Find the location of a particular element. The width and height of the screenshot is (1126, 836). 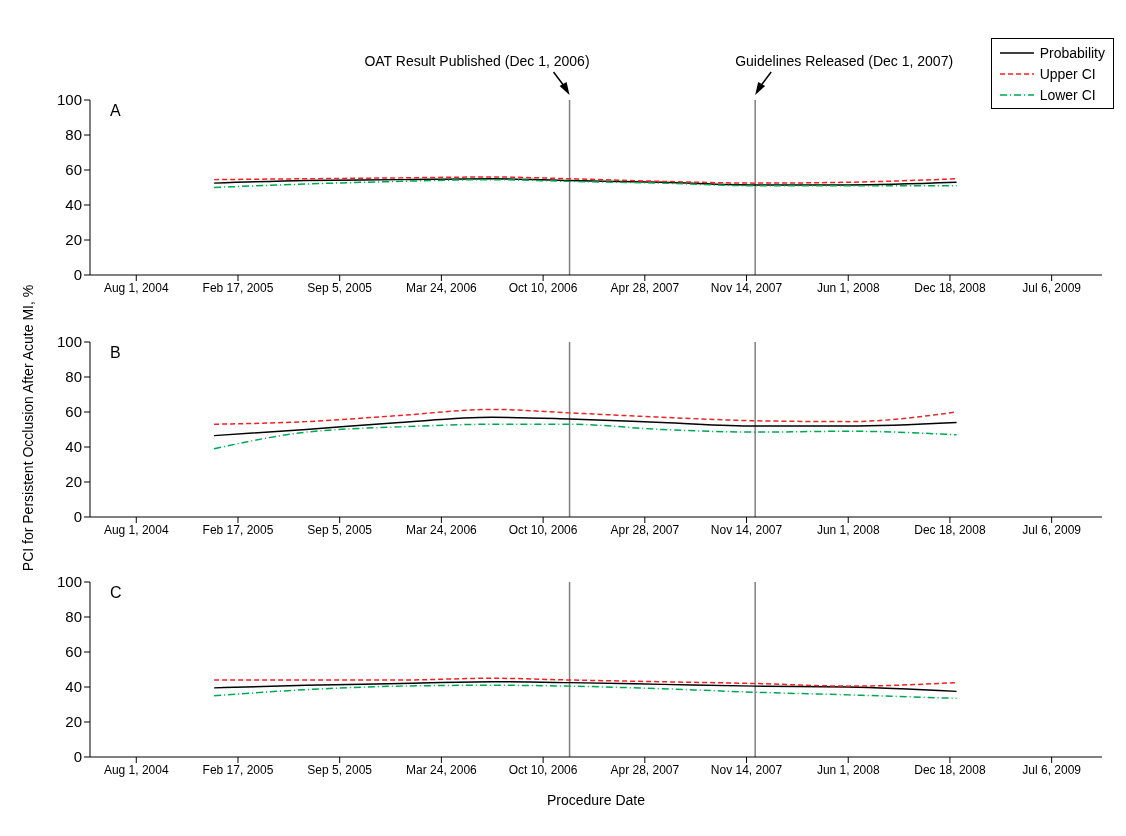

ref-line-label: Guidelines Released (Dec 1, 2007) is located at coordinates (844, 61).